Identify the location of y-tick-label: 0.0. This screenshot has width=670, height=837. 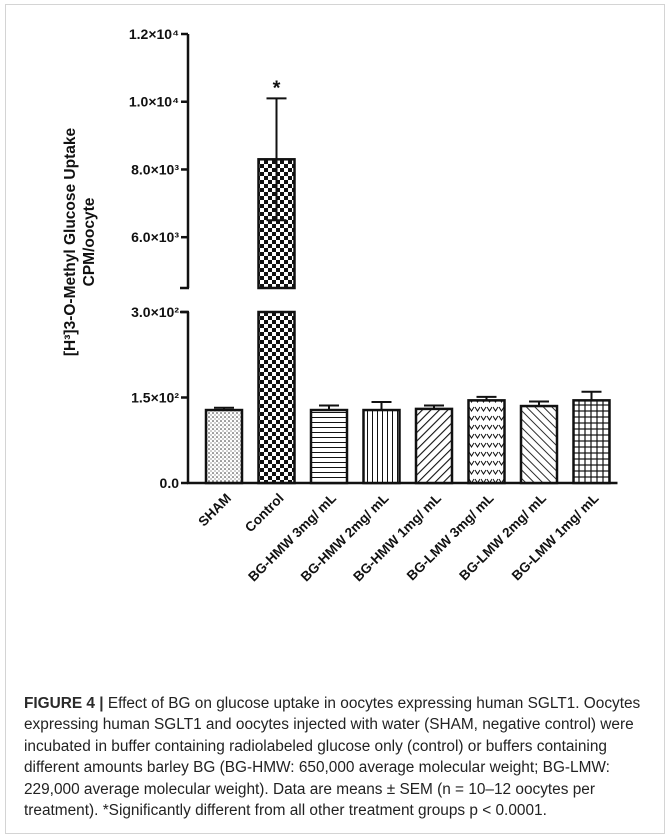
(170, 483).